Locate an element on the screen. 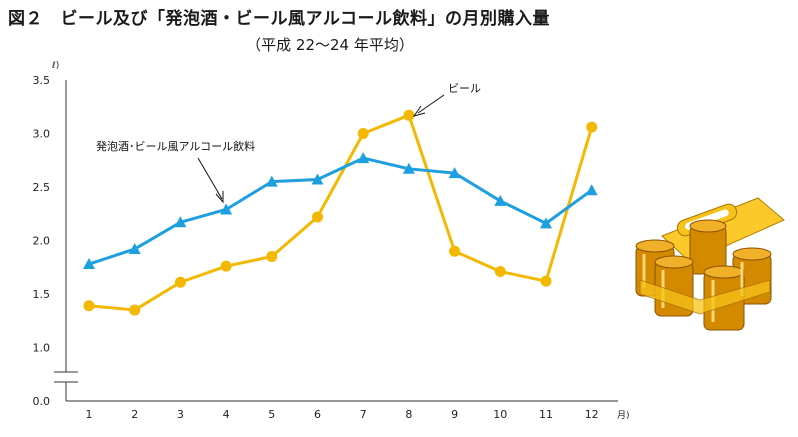 The height and width of the screenshot is (437, 798). y-tick-label: 2.0 is located at coordinates (42, 241).